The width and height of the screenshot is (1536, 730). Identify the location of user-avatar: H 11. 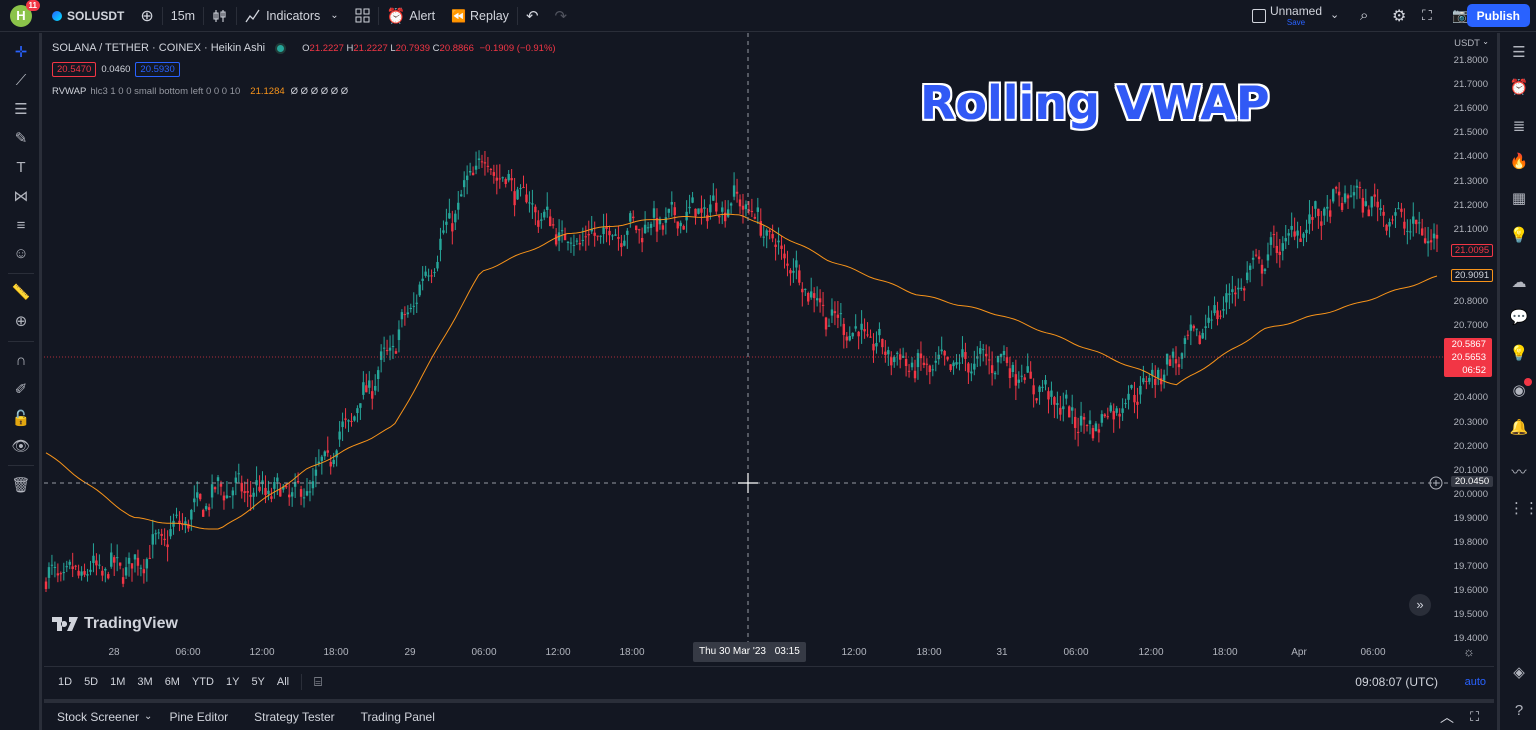
(25, 13).